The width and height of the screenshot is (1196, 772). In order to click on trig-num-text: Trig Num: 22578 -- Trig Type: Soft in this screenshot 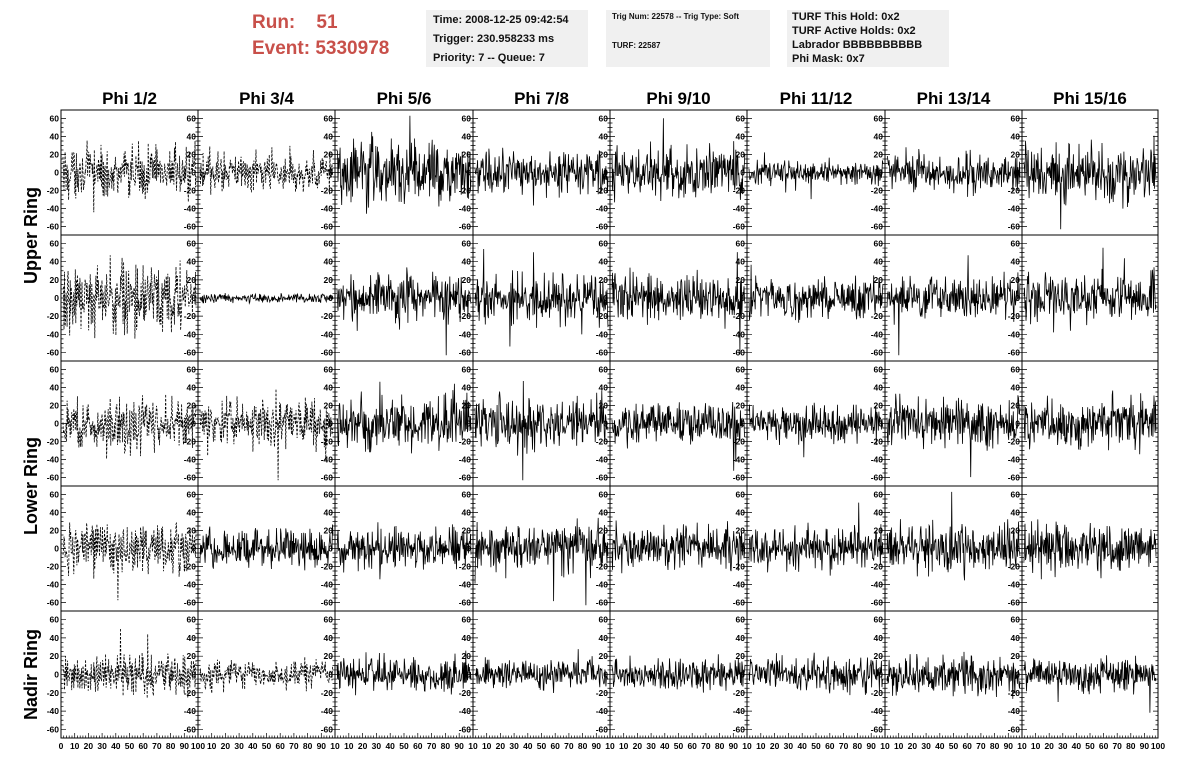, I will do `click(675, 16)`.